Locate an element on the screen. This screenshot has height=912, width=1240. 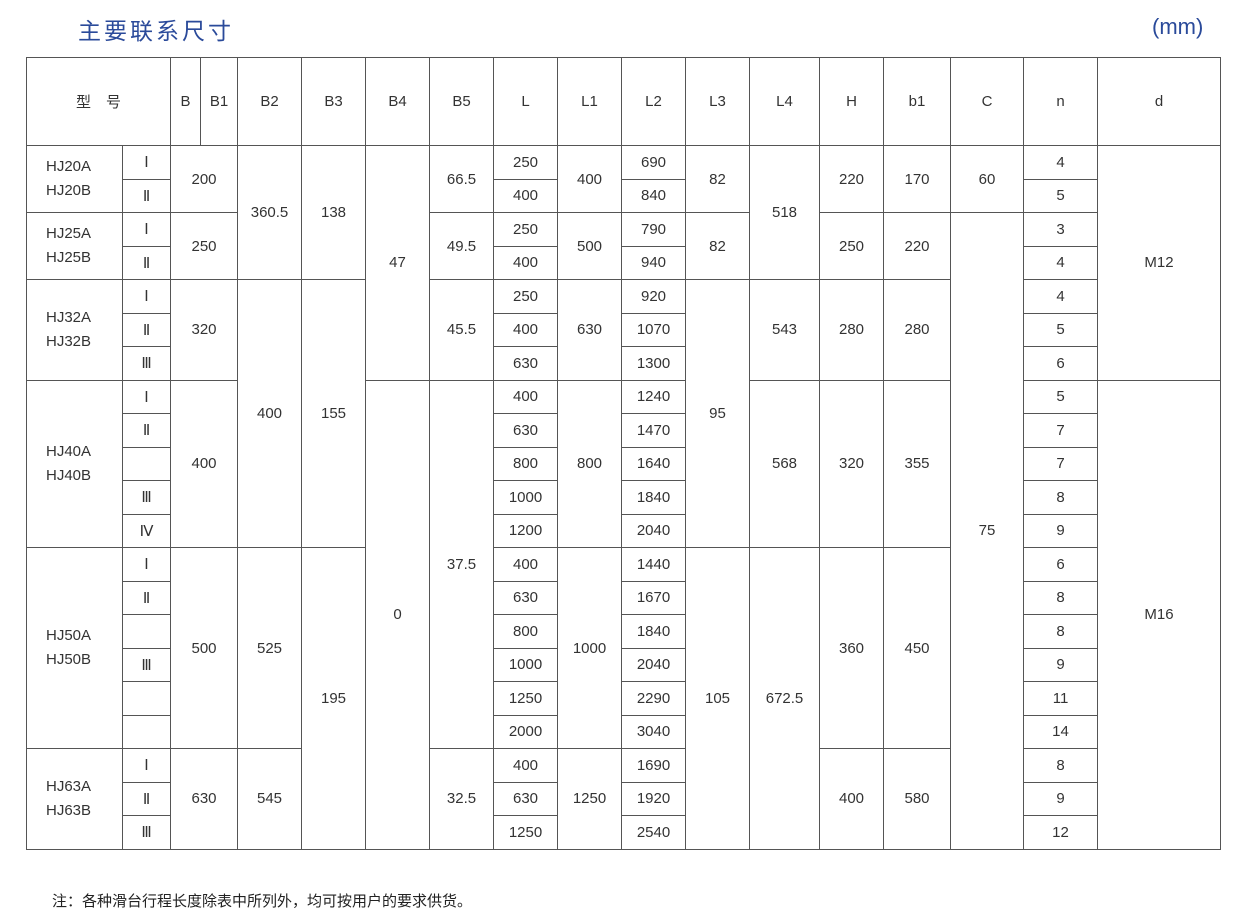
table-row: Ⅲ 1250 2540 12 is located at coordinates (624, 832).